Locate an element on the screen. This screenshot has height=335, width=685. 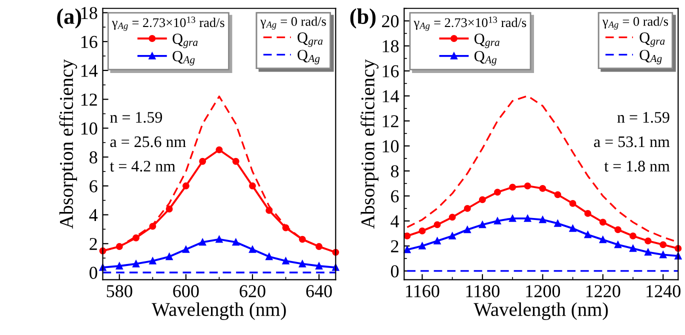
x-tick-label: 1160 is located at coordinates (423, 291).